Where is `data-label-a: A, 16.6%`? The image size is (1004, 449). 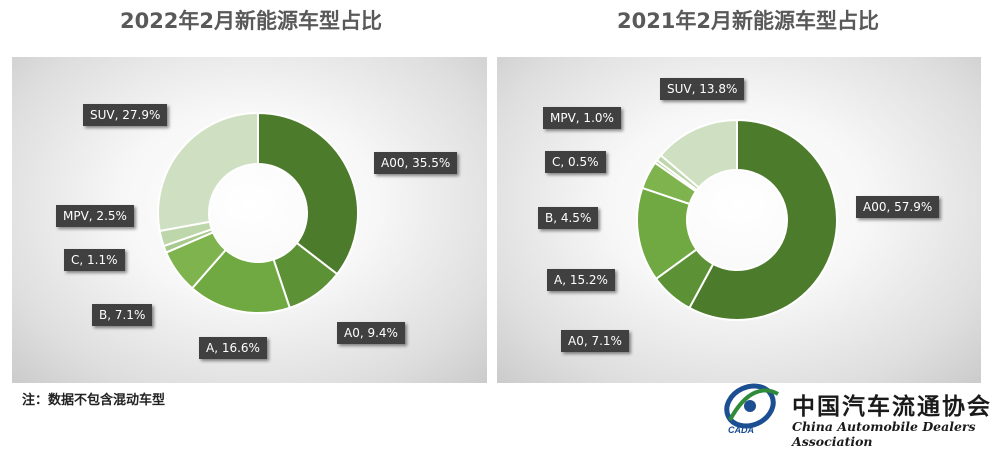 data-label-a: A, 16.6% is located at coordinates (233, 348).